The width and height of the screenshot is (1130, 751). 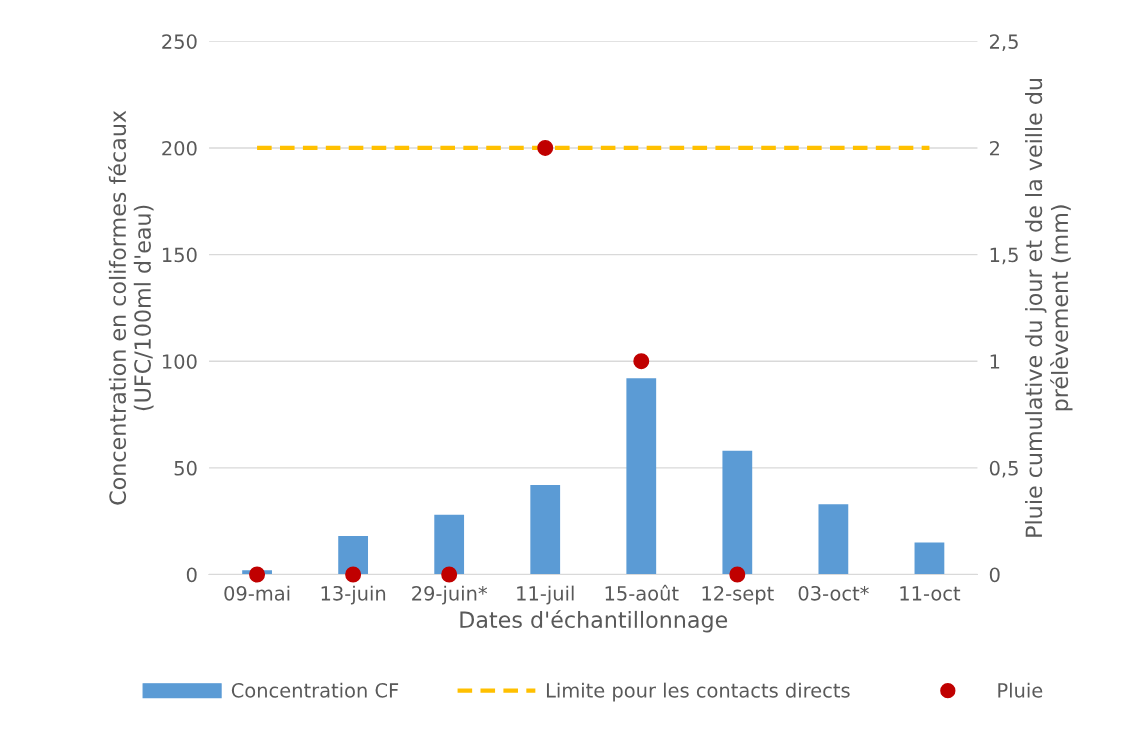 I want to click on y2-tick-label: 1,5, so click(x=1004, y=256).